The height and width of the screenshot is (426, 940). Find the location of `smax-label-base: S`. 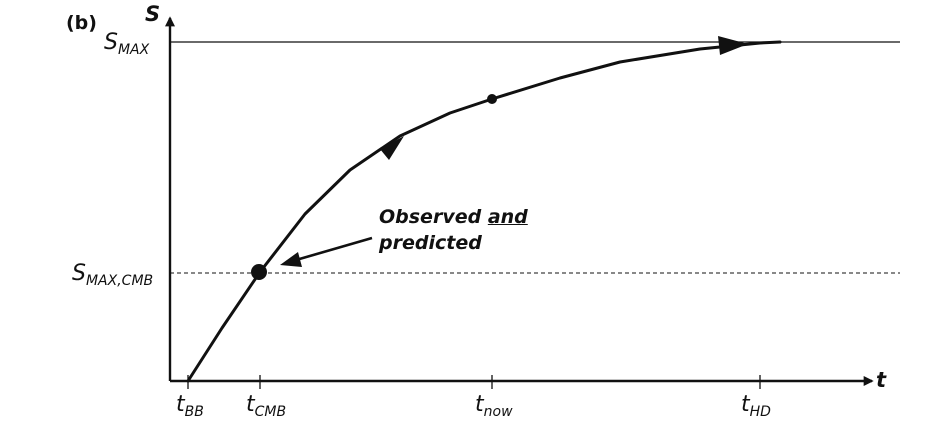

smax-label-base: S is located at coordinates (111, 42).